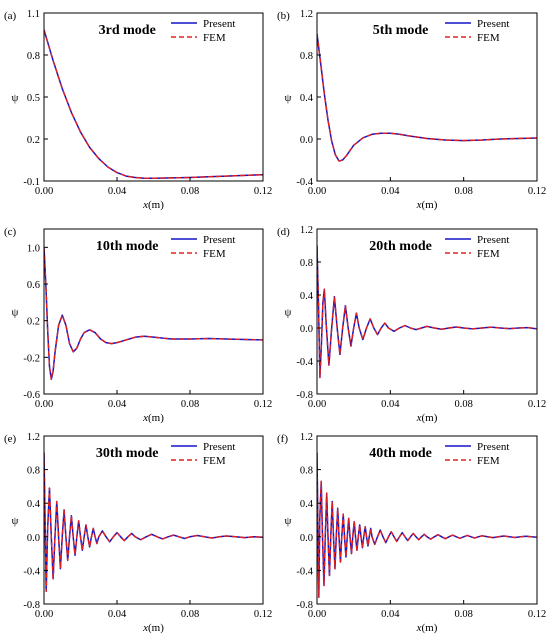 The image size is (550, 643). Describe the element at coordinates (401, 30) in the screenshot. I see `chart-title: 5th mode` at that location.